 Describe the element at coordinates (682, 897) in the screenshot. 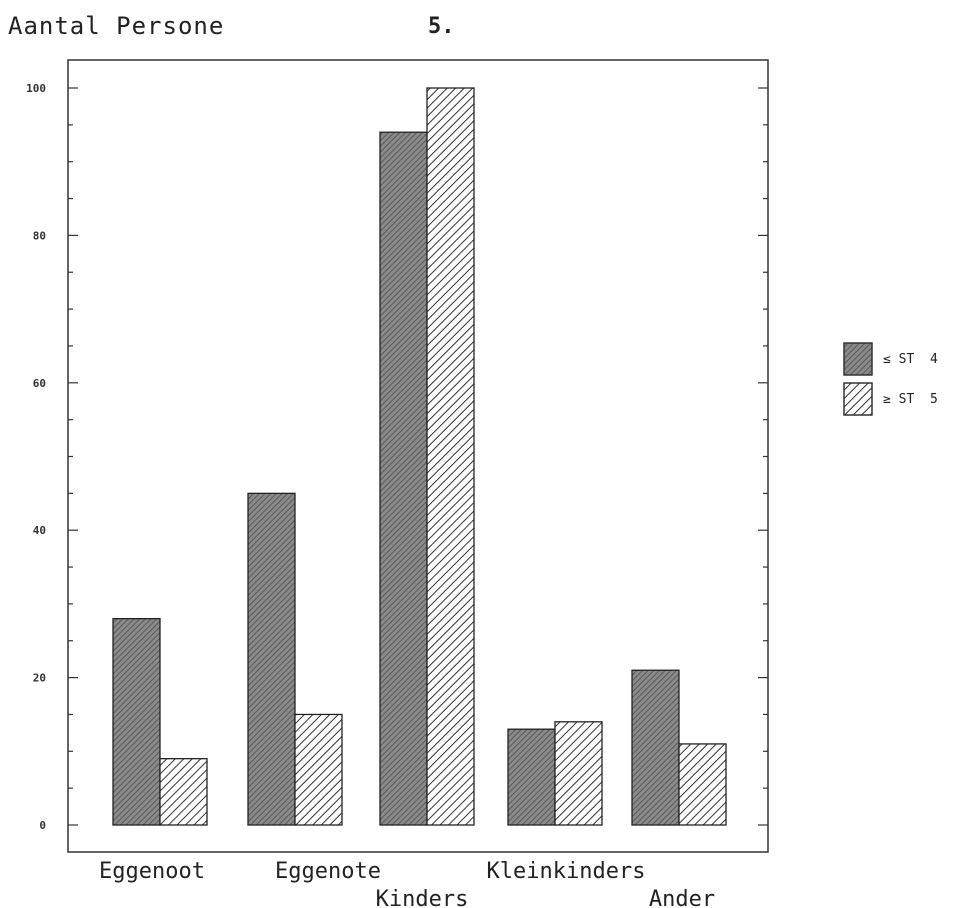

I see `x-tick-label-ander: Ander` at that location.